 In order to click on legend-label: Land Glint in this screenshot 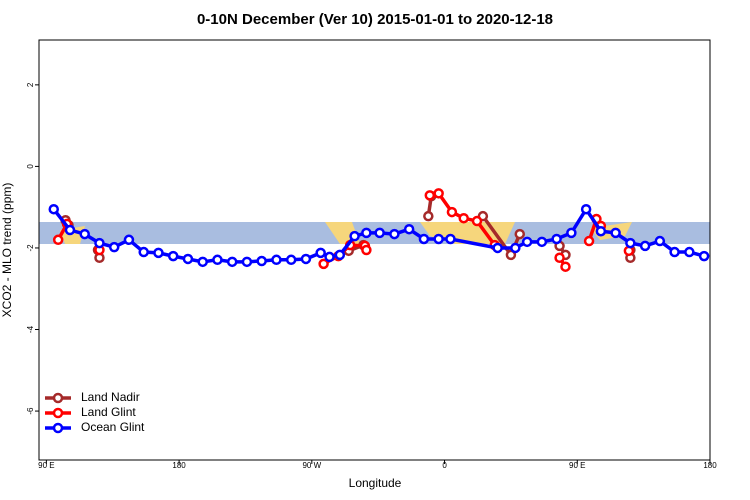, I will do `click(108, 412)`.